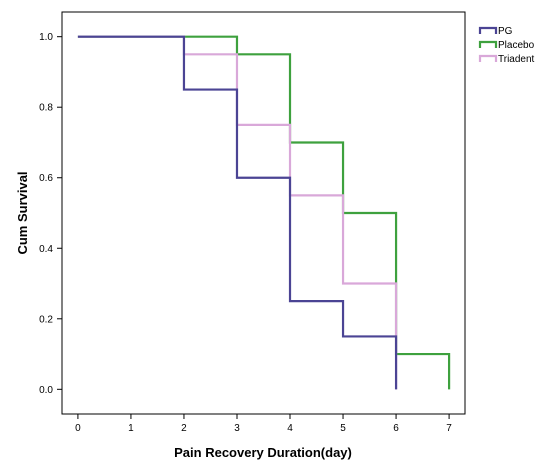  I want to click on y-tick-label: 0.0, so click(46, 390).